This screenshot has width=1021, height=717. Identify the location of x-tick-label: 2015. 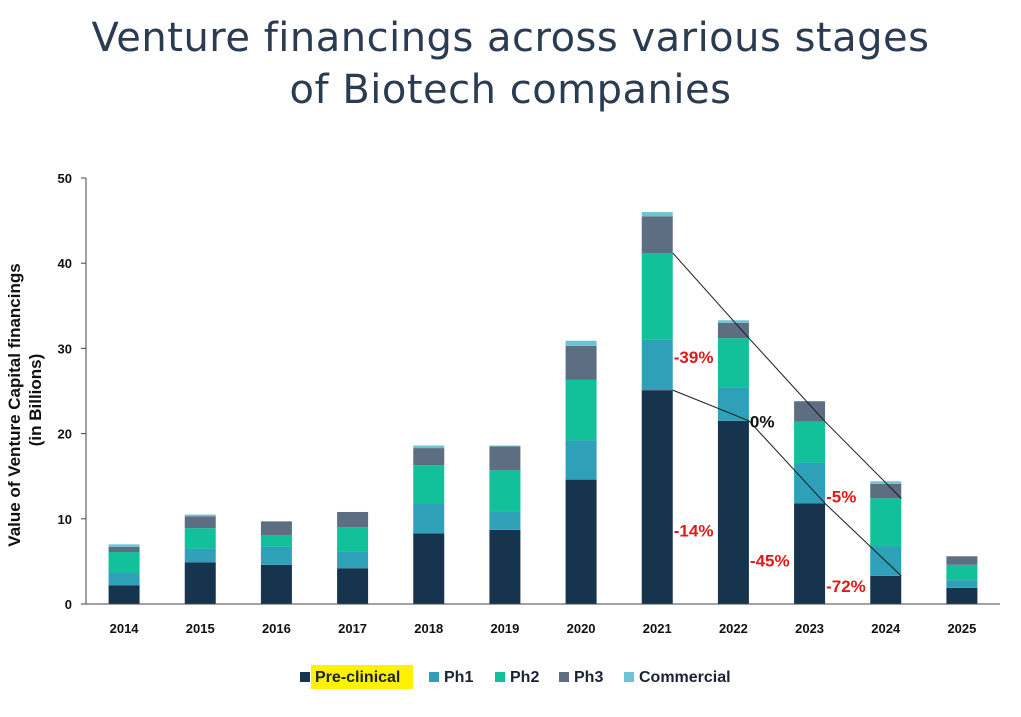
(200, 628).